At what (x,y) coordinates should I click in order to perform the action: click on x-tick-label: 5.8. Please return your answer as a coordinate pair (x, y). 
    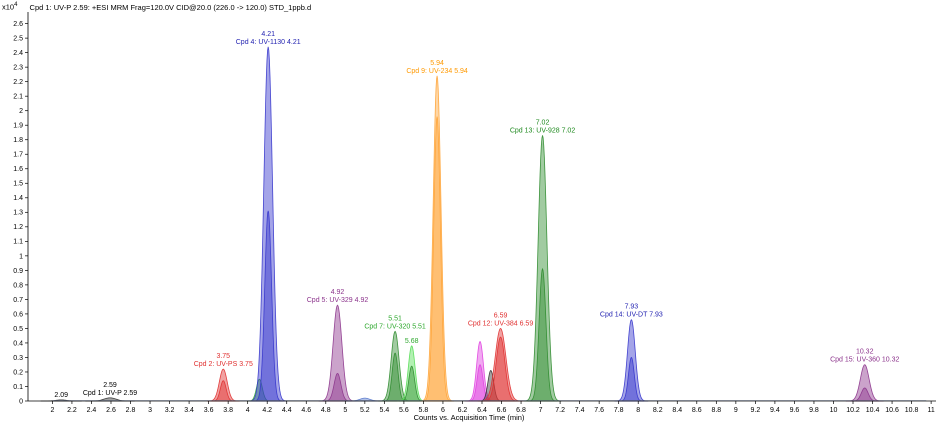
    Looking at the image, I should click on (424, 410).